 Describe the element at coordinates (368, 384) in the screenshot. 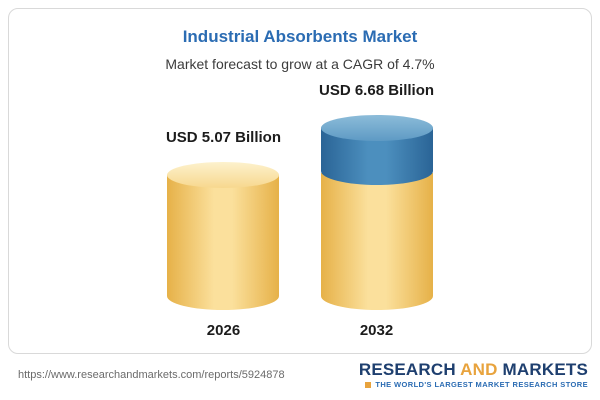

I see `logo-accent-square-icon` at that location.